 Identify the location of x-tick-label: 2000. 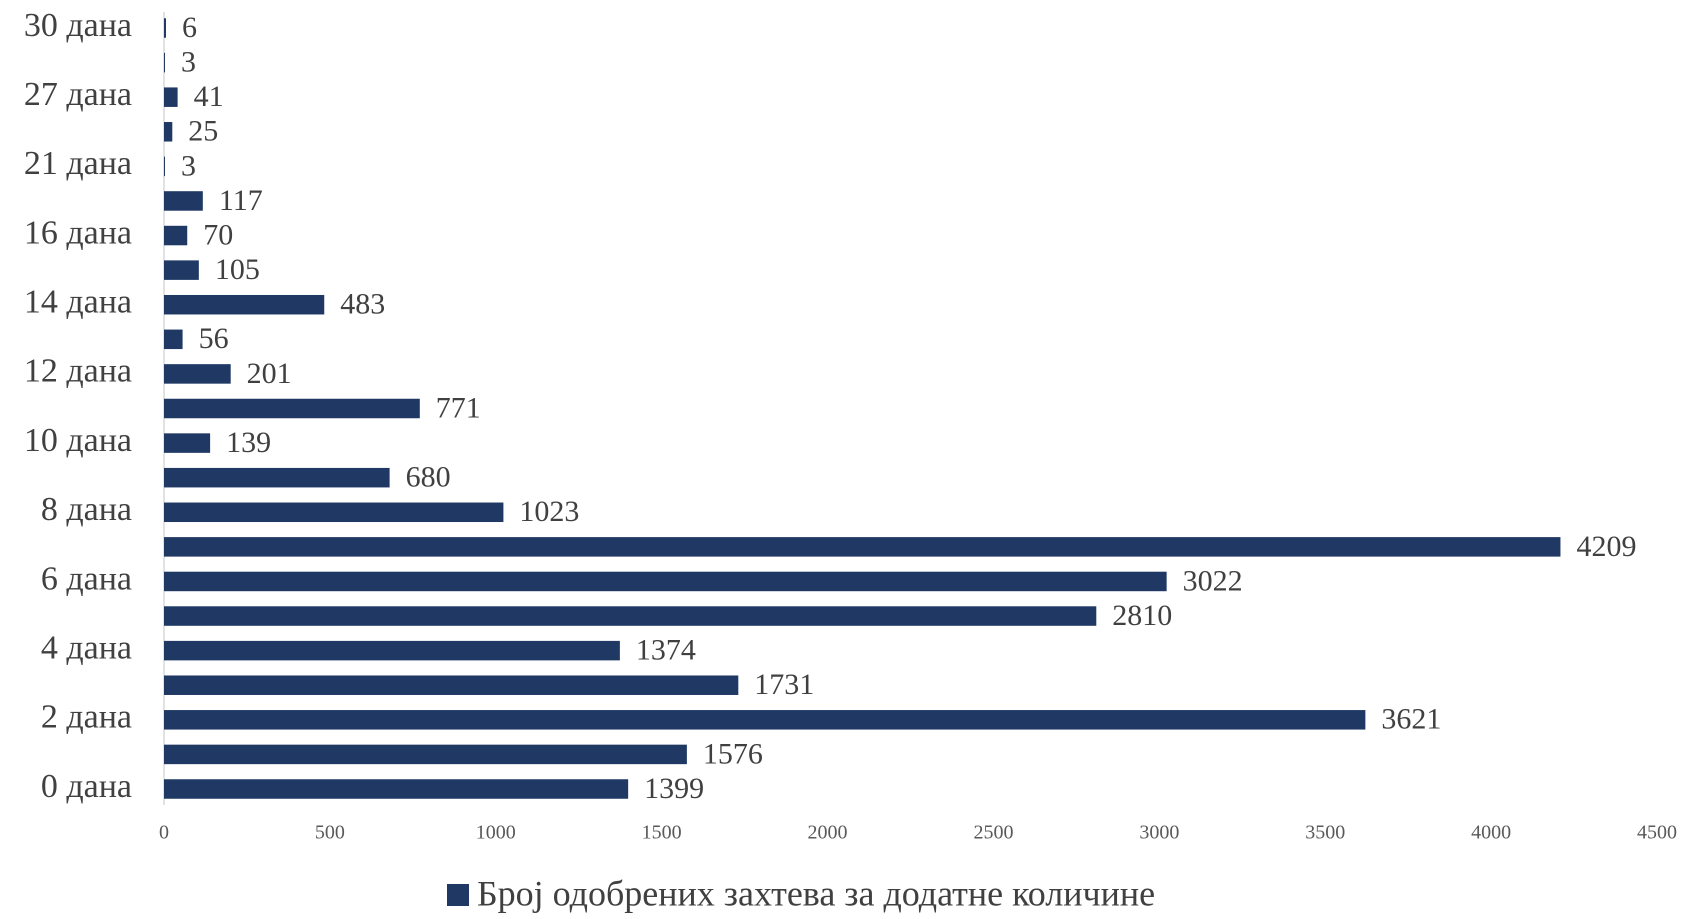
(828, 833).